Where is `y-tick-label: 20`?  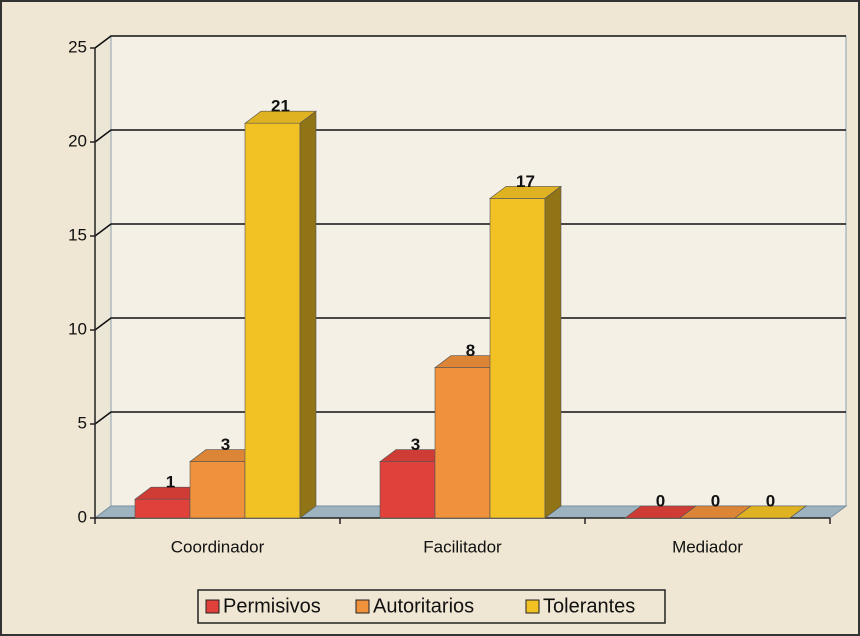
y-tick-label: 20 is located at coordinates (77, 140).